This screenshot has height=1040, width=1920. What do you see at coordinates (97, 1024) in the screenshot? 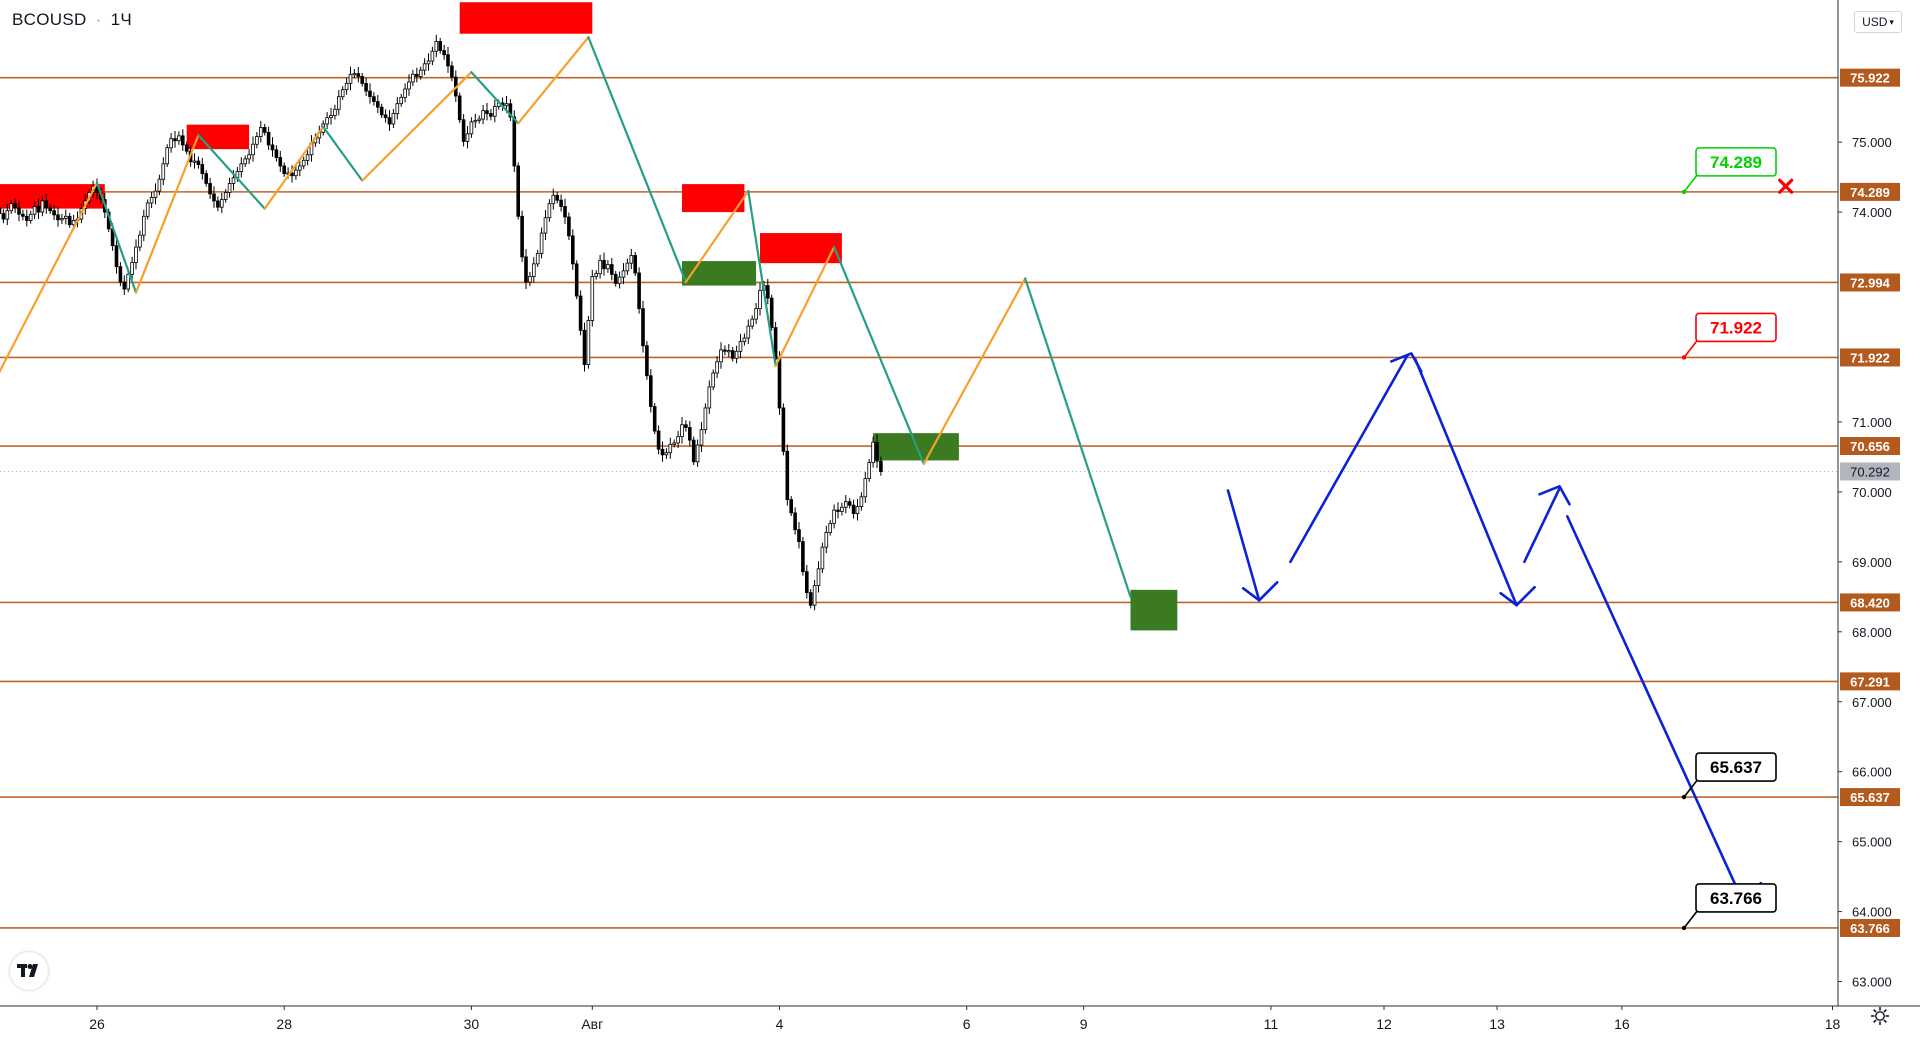
I see `time-tick-label: 26` at bounding box center [97, 1024].